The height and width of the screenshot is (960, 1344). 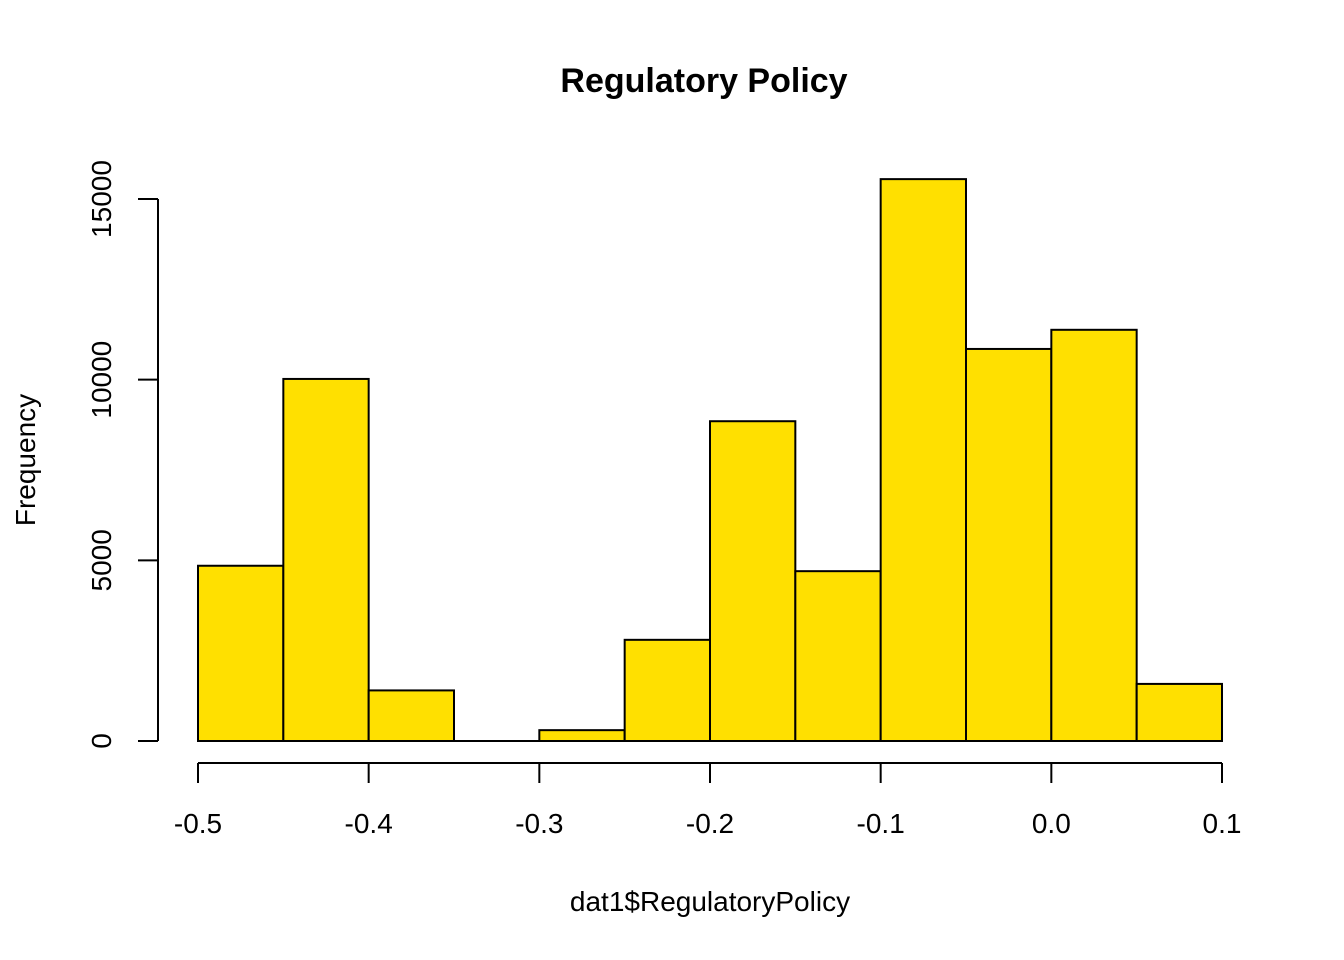 I want to click on x-tick-label: -0.3, so click(x=539, y=823).